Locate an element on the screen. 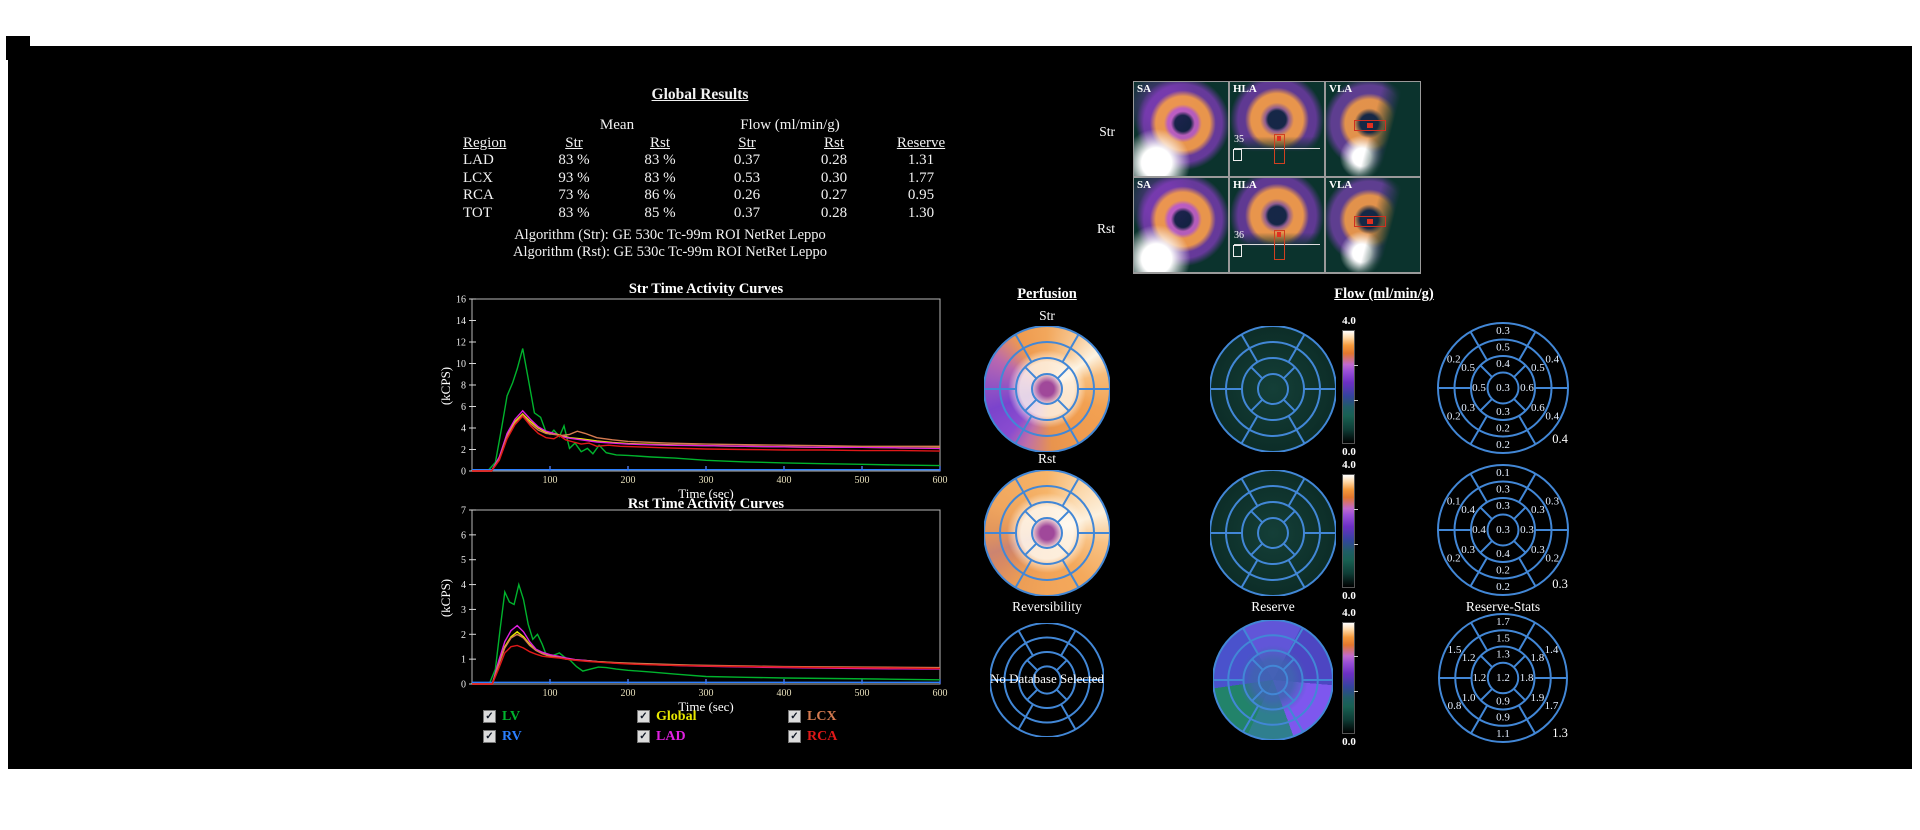 The height and width of the screenshot is (830, 1920). svg-text: 8 is located at coordinates (463, 386).